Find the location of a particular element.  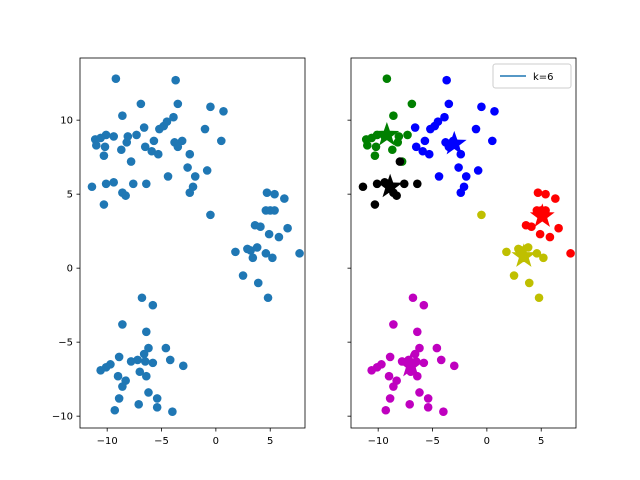

x-tick-label: 5 is located at coordinates (541, 441).